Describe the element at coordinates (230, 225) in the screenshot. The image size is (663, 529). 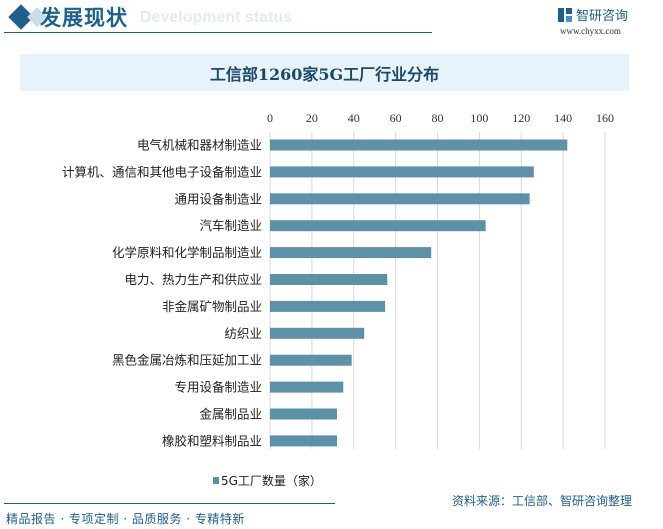
I see `category-label: 汽车制造业` at that location.